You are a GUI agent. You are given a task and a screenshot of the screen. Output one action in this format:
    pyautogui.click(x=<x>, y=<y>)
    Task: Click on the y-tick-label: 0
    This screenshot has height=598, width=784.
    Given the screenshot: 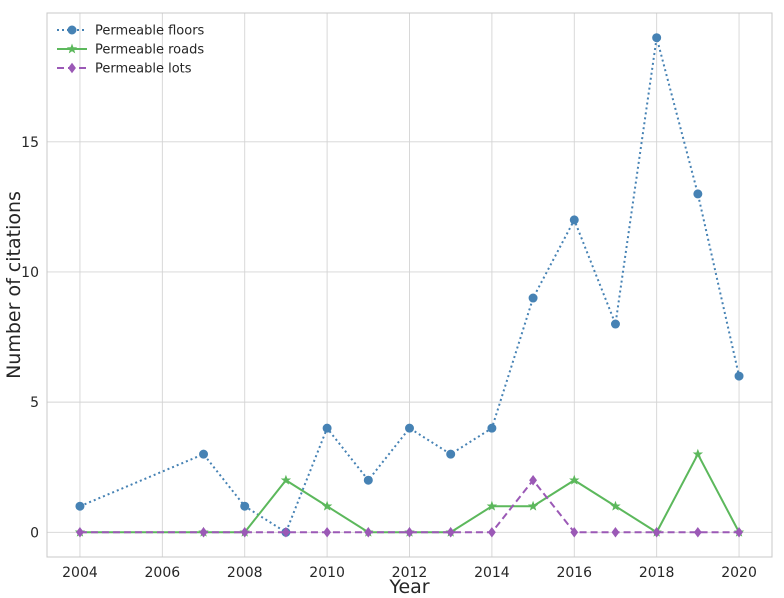 What is the action you would take?
    pyautogui.click(x=34, y=533)
    